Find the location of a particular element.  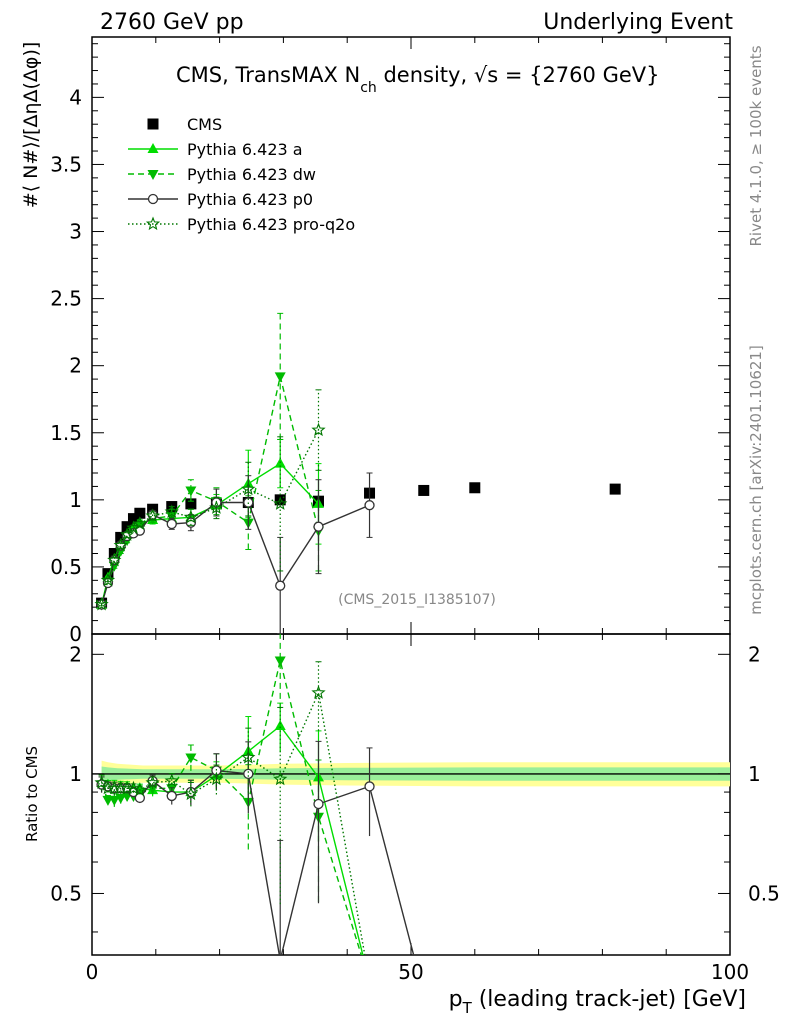

legend-marker-pythia-6-423-a is located at coordinates (153, 148).